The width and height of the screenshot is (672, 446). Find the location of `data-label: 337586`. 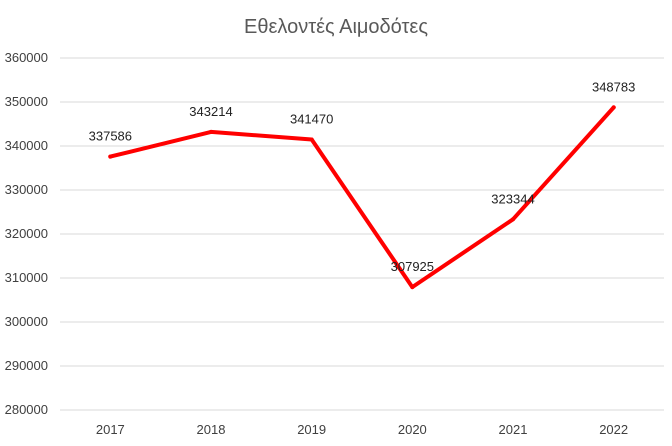

data-label: 337586 is located at coordinates (110, 136).